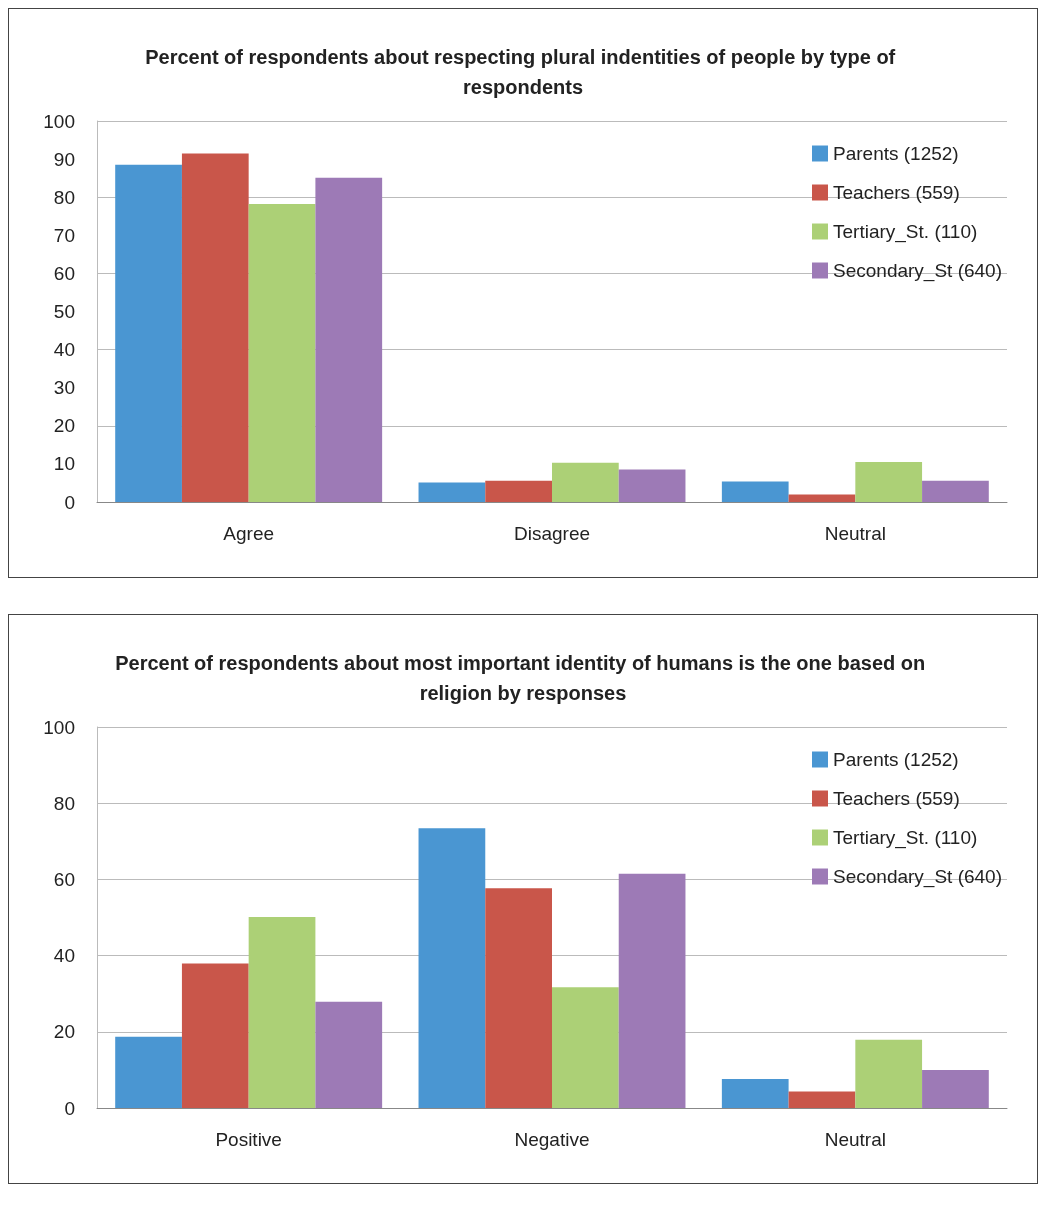 This screenshot has height=1205, width=1050. What do you see at coordinates (64, 159) in the screenshot?
I see `y-tick-label: 90` at bounding box center [64, 159].